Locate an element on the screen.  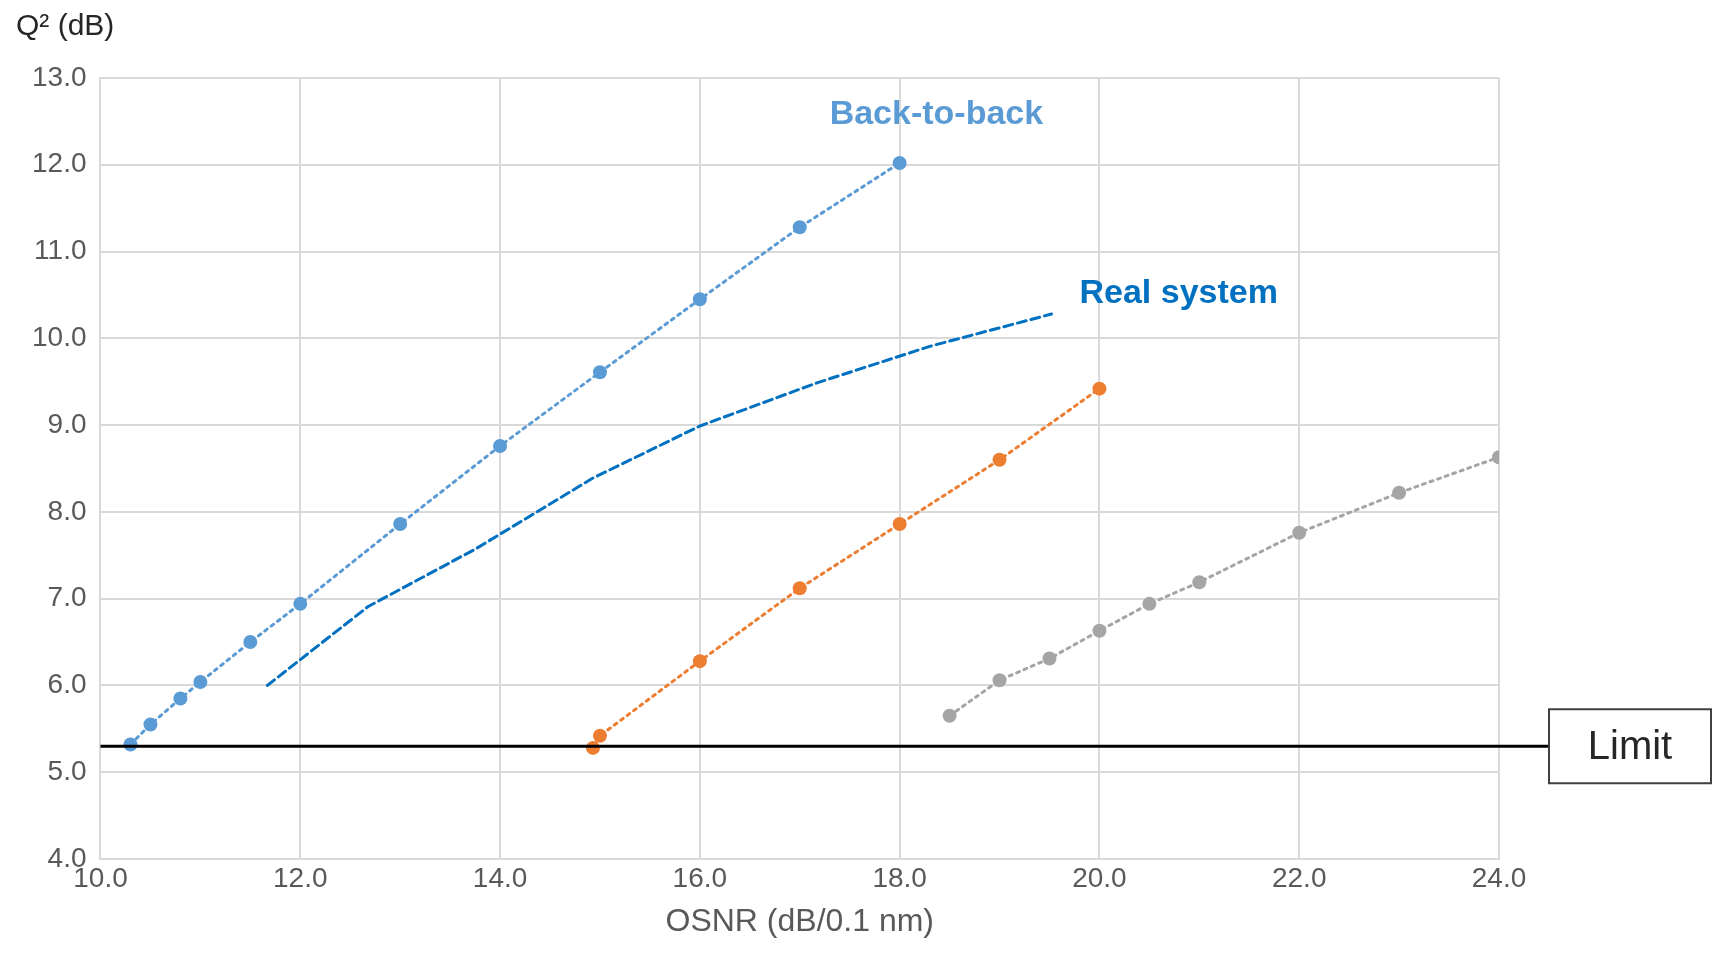
x-tick-label: 20.0 is located at coordinates (1099, 877).